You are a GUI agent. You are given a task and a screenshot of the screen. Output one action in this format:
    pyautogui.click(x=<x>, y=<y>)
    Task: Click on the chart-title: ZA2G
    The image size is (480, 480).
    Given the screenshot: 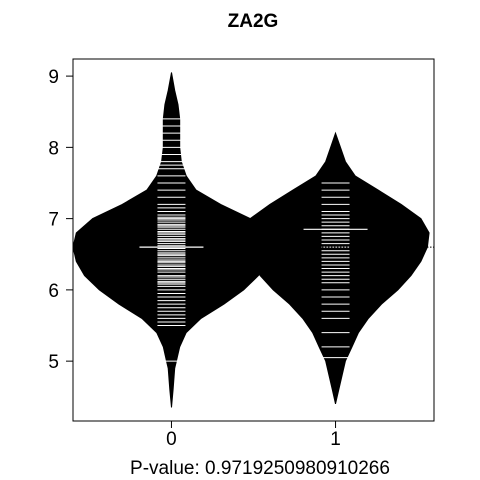 What is the action you would take?
    pyautogui.click(x=253, y=21)
    